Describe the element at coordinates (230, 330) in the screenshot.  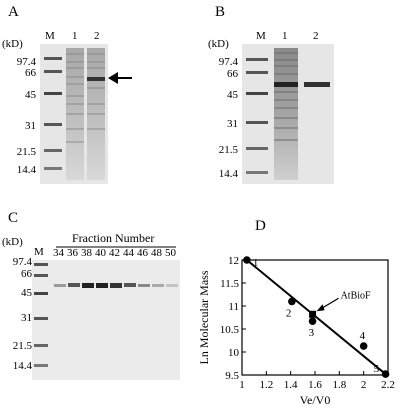
I see `y-tick-label-10.5: 10.5` at that location.